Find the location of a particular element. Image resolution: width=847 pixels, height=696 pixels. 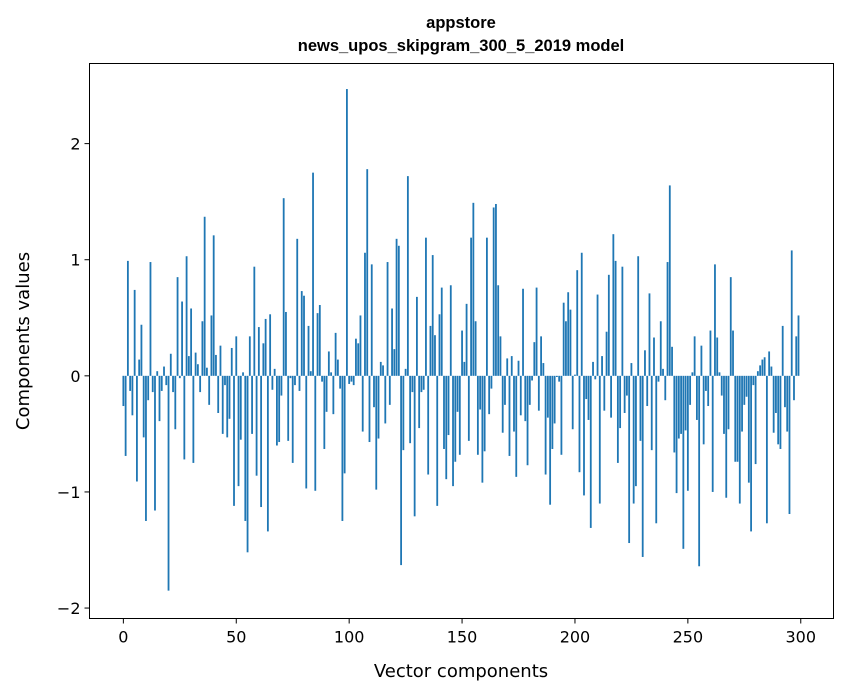

x-axis-label: Vector components is located at coordinates (461, 671).